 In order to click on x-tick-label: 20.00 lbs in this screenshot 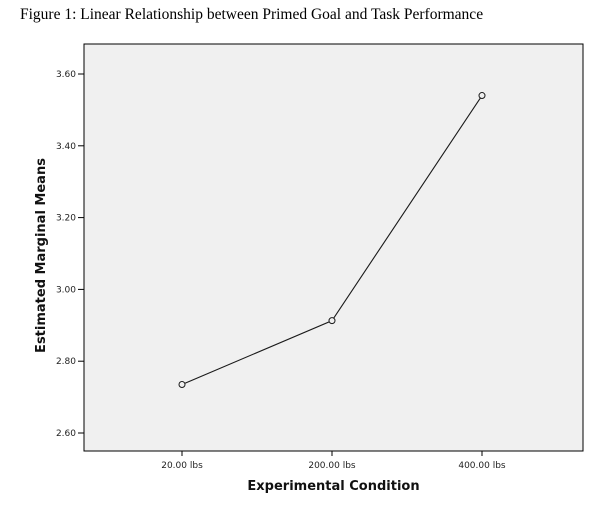, I will do `click(182, 466)`.